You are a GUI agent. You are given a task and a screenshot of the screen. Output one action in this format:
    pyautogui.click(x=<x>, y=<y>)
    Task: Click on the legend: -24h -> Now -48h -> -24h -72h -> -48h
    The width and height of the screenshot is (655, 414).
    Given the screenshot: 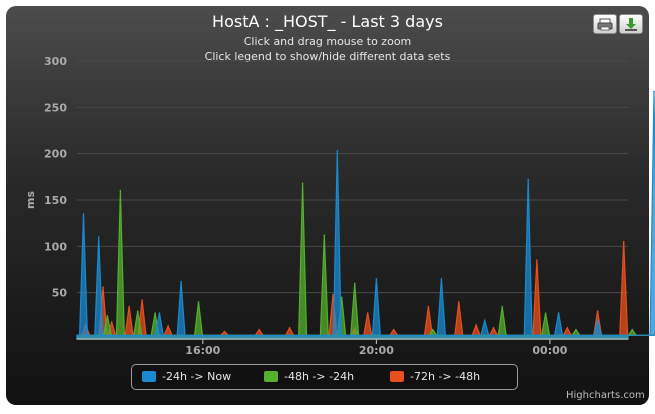 What is the action you would take?
    pyautogui.click(x=324, y=377)
    